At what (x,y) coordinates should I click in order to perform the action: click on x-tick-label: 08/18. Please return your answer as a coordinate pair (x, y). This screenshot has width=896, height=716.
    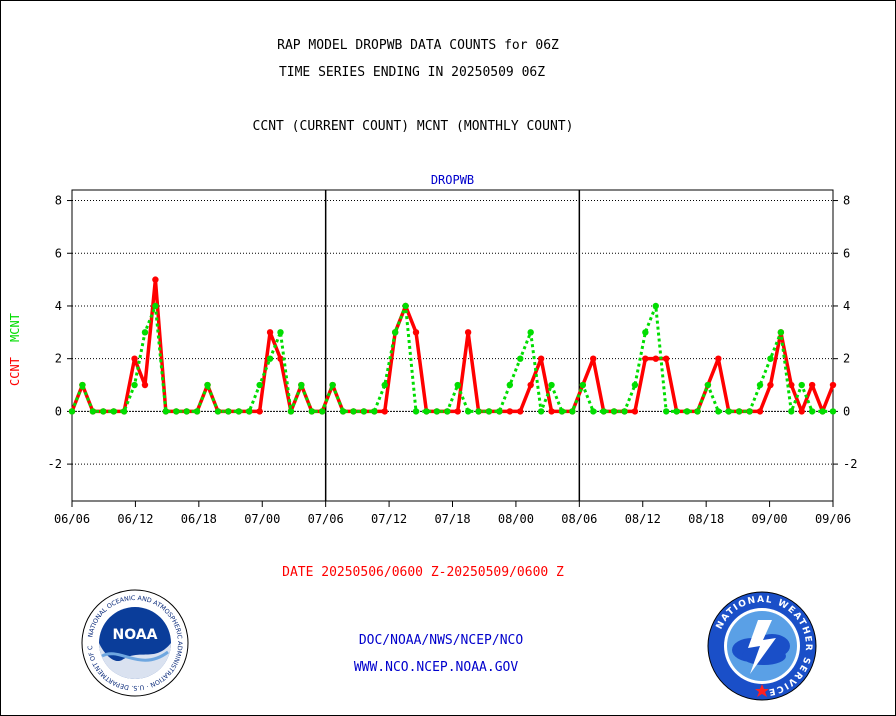
    Looking at the image, I should click on (706, 519).